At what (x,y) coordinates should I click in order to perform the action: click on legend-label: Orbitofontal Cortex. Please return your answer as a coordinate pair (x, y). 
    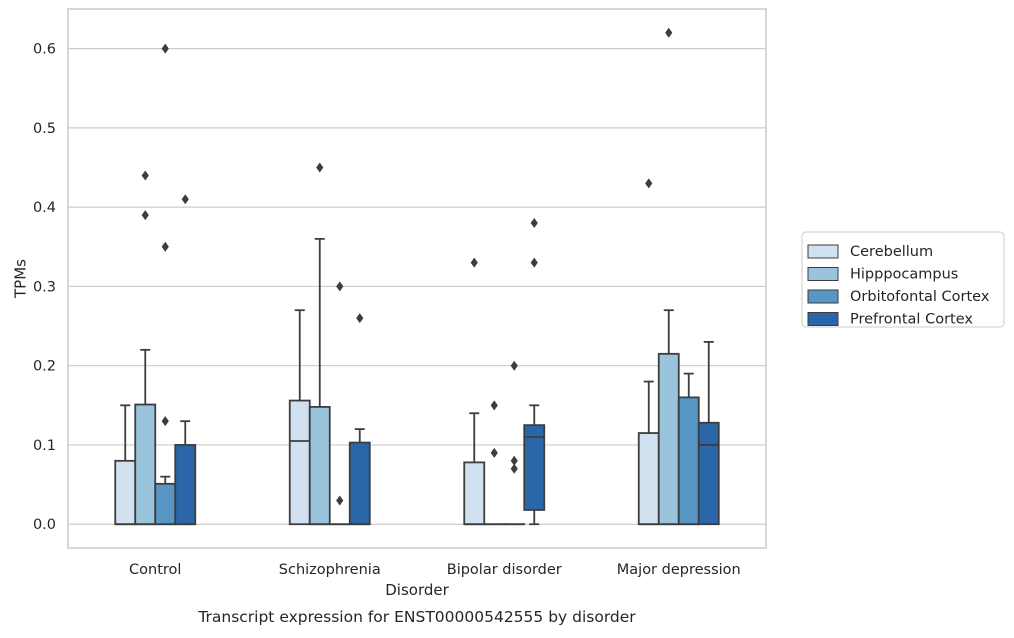
    Looking at the image, I should click on (920, 297).